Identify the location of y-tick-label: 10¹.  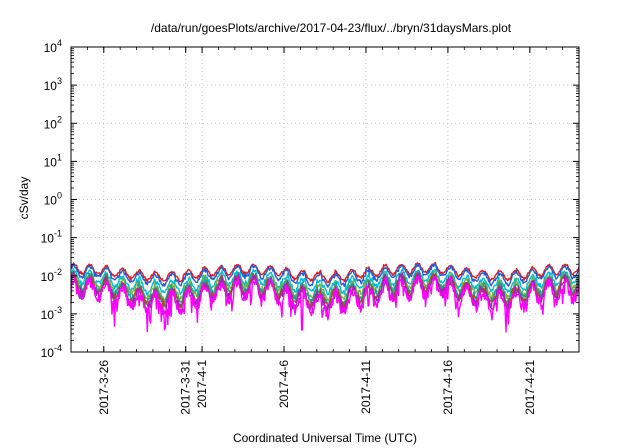
(53, 160).